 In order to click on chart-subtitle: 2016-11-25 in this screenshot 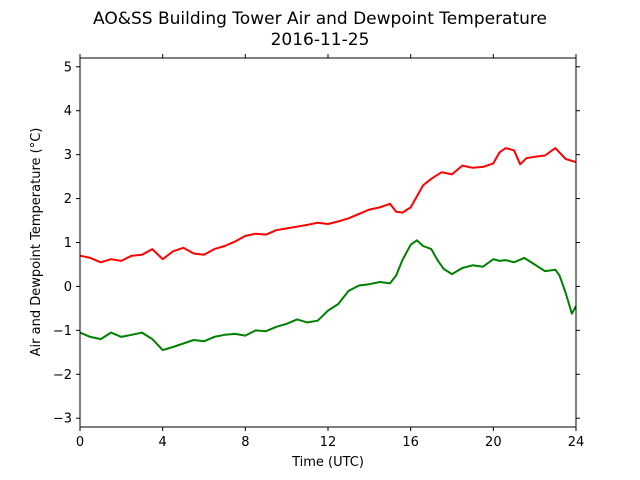, I will do `click(320, 40)`.